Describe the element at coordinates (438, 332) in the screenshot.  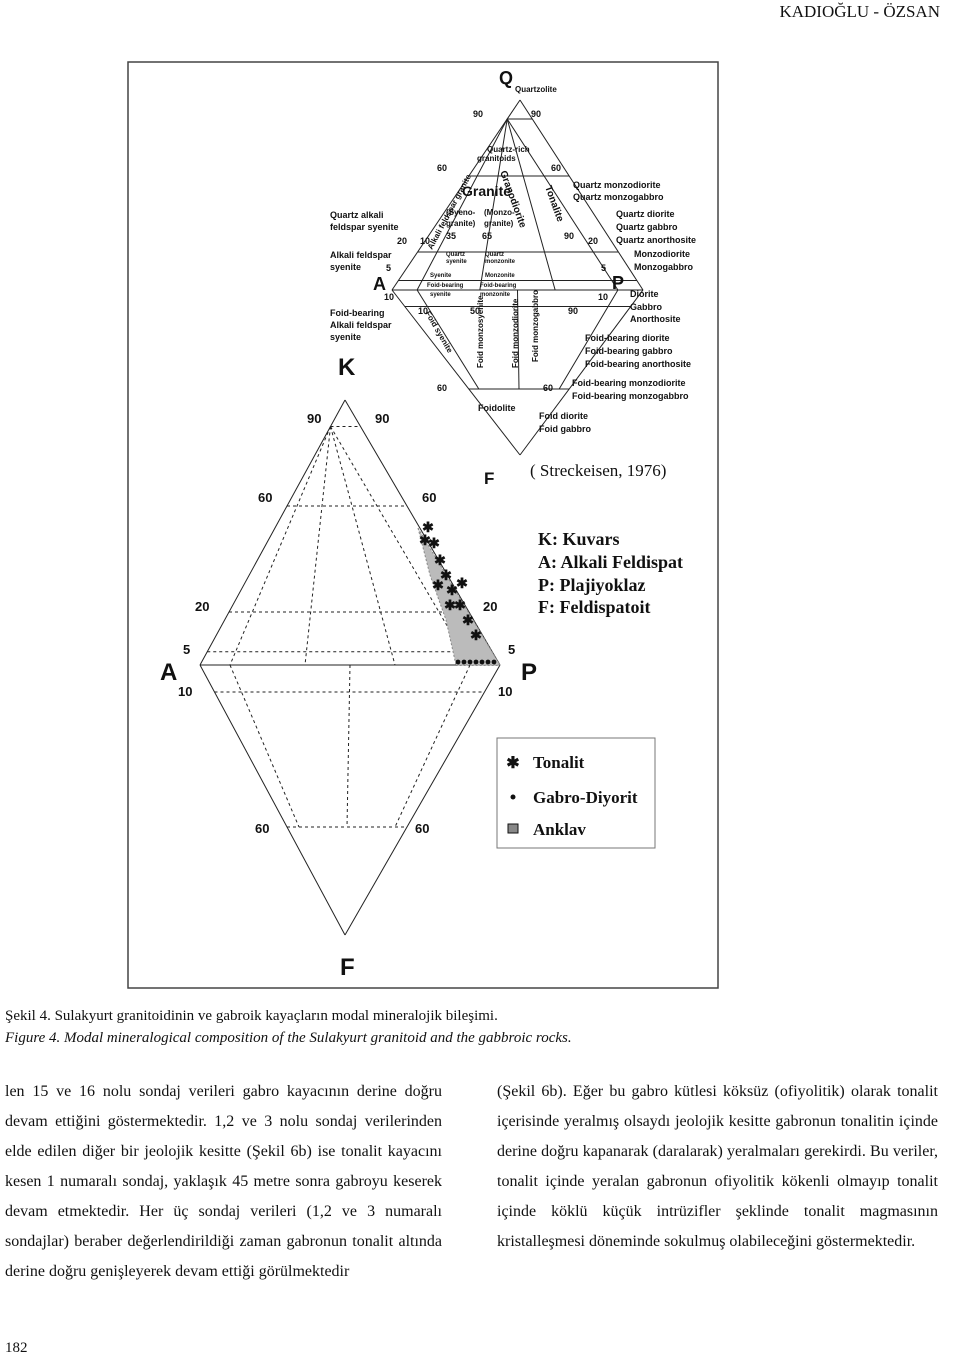
I see `field-label: Foid syenite` at that location.